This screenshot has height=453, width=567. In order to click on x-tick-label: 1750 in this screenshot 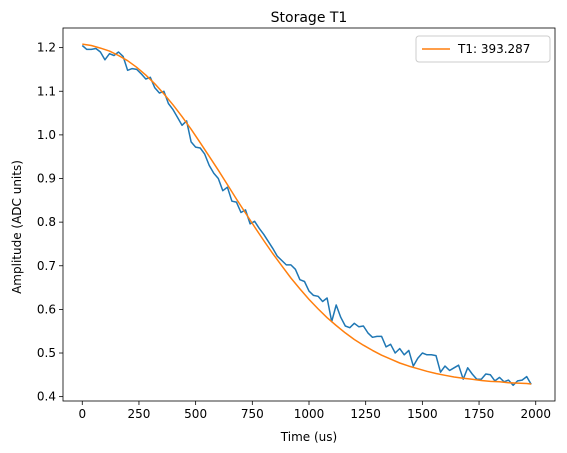, I will do `click(479, 414)`.